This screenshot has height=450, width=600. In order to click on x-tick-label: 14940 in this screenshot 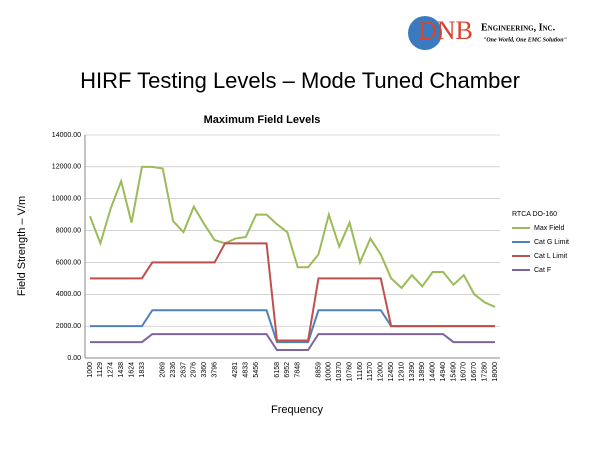, I will do `click(443, 372)`.